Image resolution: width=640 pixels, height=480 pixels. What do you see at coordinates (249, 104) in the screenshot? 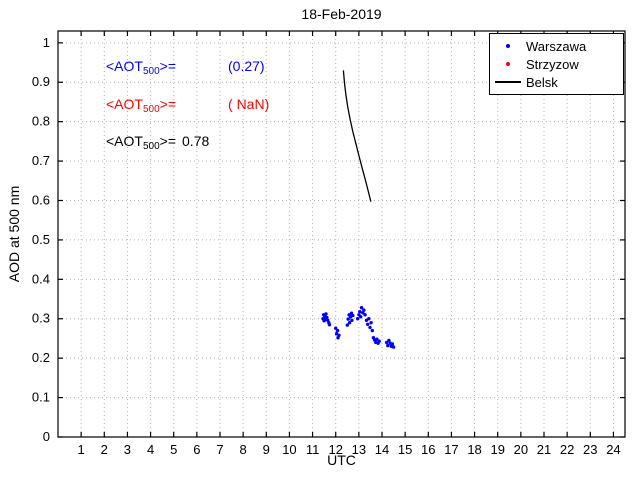
I see `annotation-value: ( NaN)` at bounding box center [249, 104].